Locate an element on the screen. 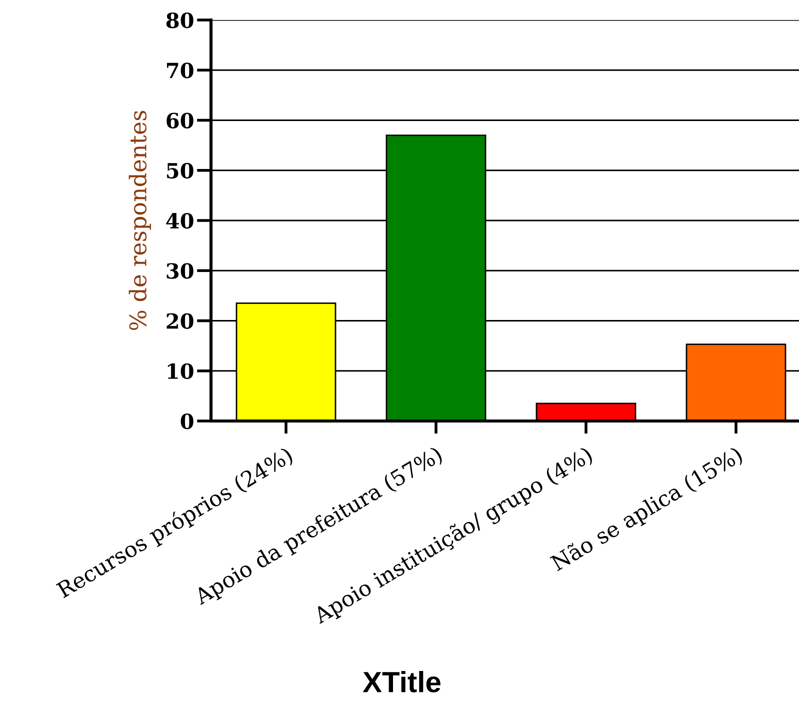  y-tick-label: 0 is located at coordinates (187, 421).